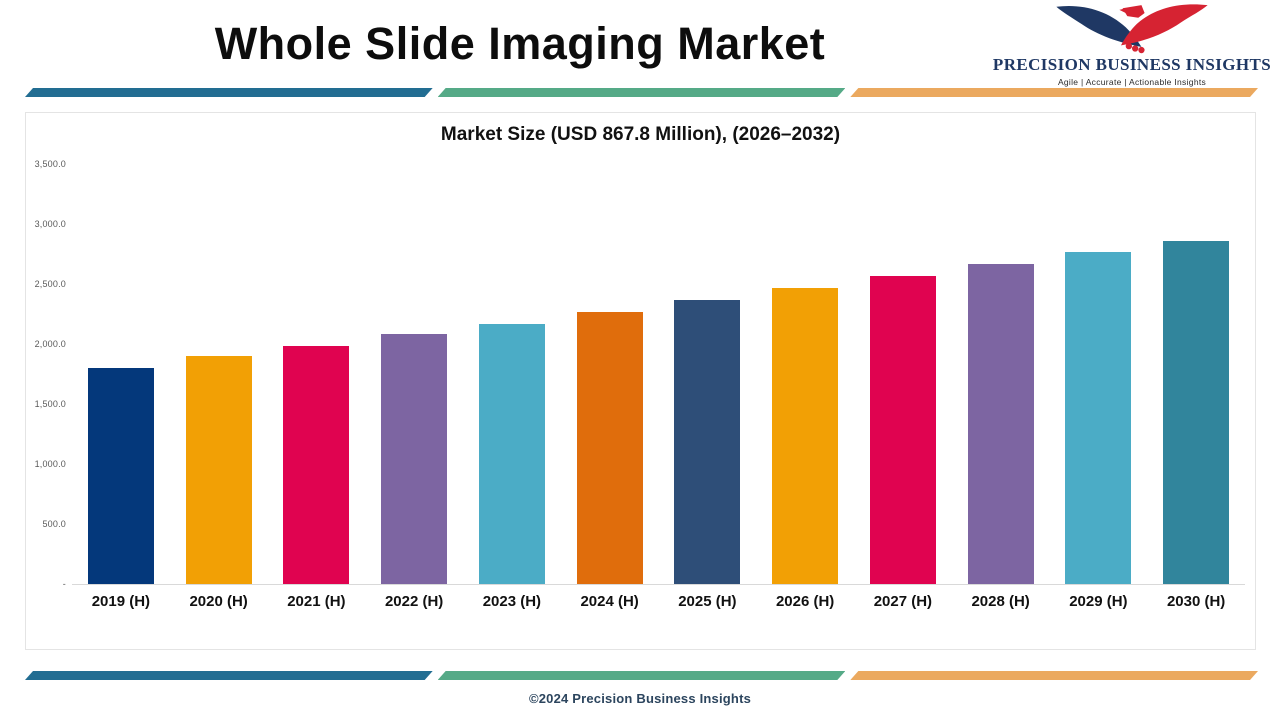 Image resolution: width=1280 pixels, height=720 pixels. I want to click on bar-2028-h, so click(1000, 424).